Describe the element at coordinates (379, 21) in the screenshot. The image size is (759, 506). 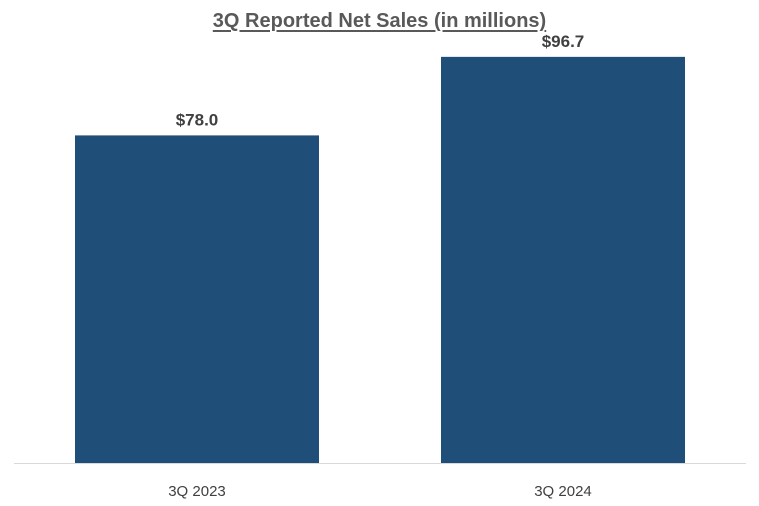
I see `chart-title: 3Q Reported Net Sales (in millions)` at that location.